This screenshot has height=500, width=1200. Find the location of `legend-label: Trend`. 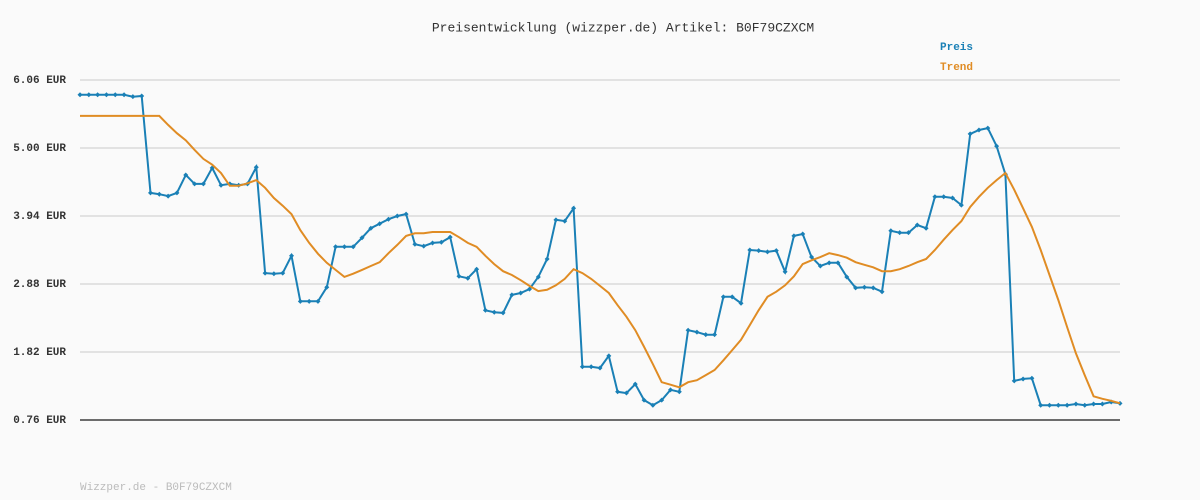

legend-label: Trend is located at coordinates (956, 68).